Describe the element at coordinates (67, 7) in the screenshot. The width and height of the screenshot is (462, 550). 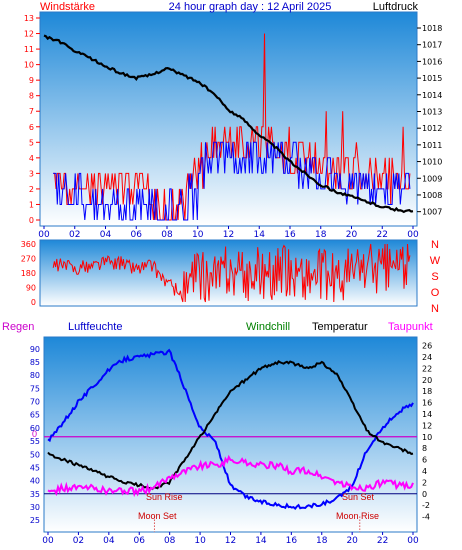
I see `wind-axis-title: Windstärke` at that location.